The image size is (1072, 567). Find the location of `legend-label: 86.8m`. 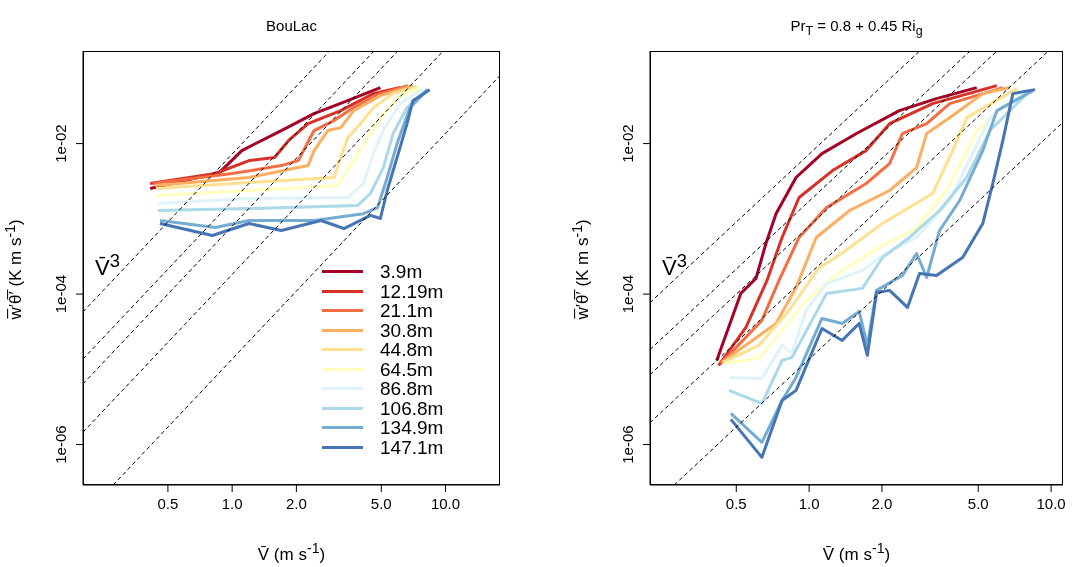

legend-label: 86.8m is located at coordinates (406, 388).